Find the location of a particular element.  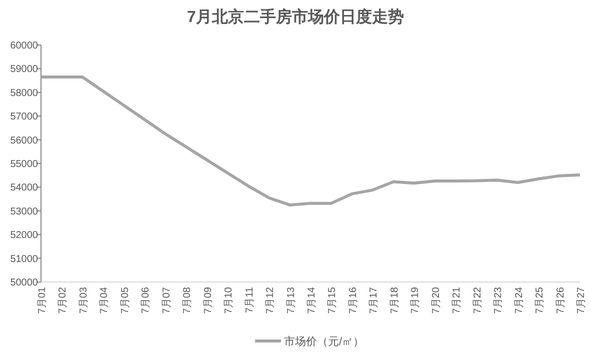

y-tick-label: 53000 is located at coordinates (24, 212).